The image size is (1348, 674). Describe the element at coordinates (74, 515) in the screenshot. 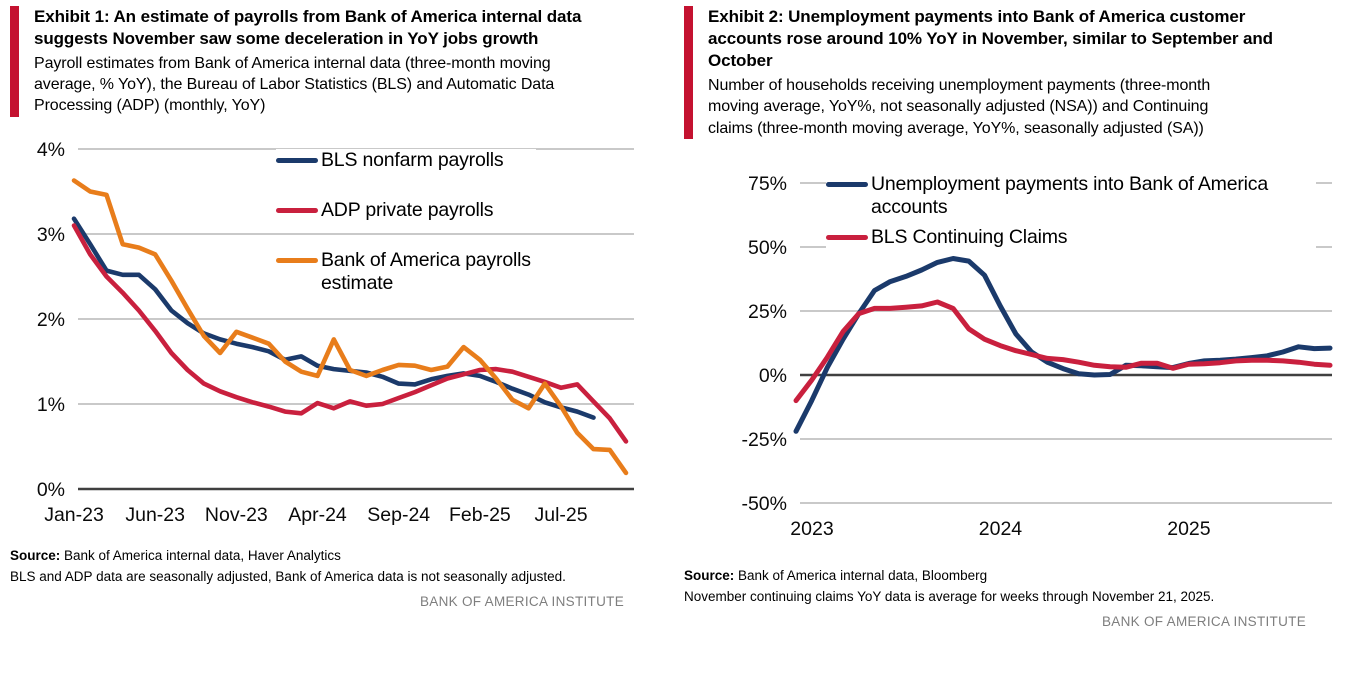

I see `x-tick-label: Jan-23` at that location.